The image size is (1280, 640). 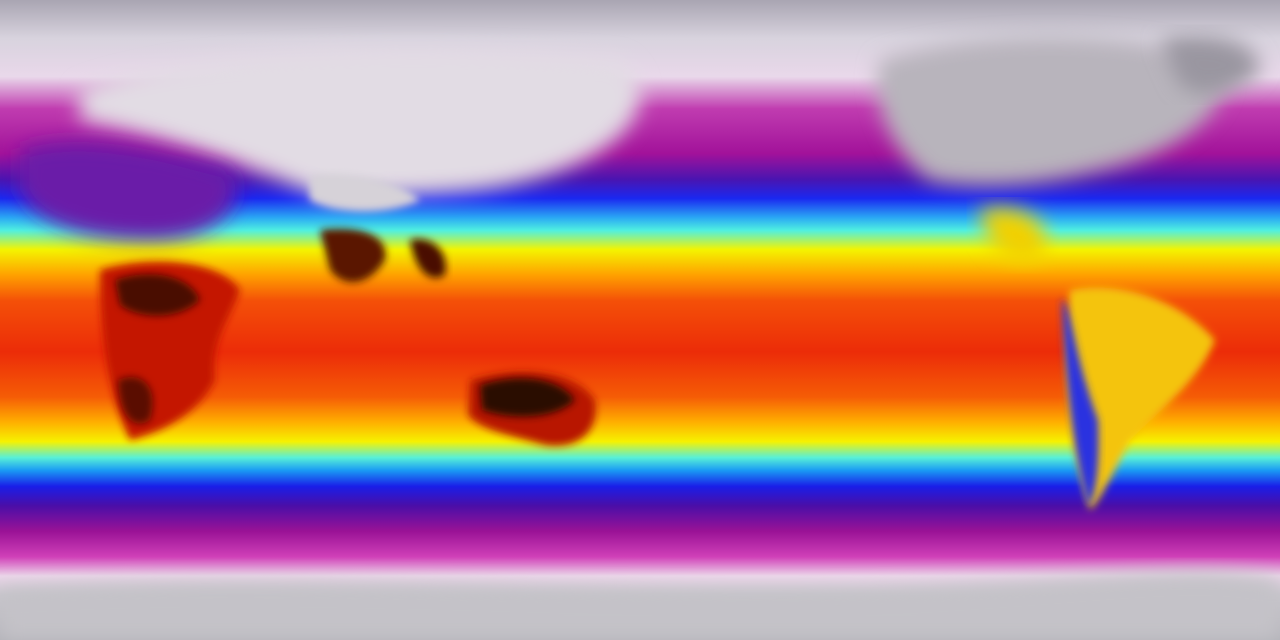 What do you see at coordinates (157, 295) in the screenshot?
I see `sahara-hot` at bounding box center [157, 295].